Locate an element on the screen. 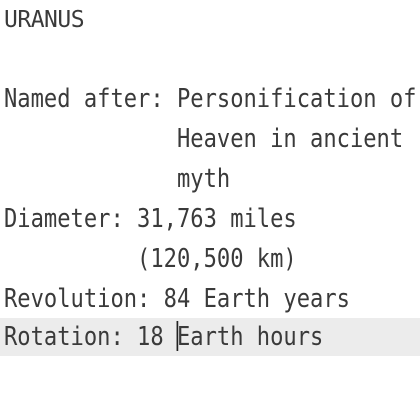 This screenshot has width=420, height=420. text-line-named-after: Named after: Personification of is located at coordinates (210, 99).